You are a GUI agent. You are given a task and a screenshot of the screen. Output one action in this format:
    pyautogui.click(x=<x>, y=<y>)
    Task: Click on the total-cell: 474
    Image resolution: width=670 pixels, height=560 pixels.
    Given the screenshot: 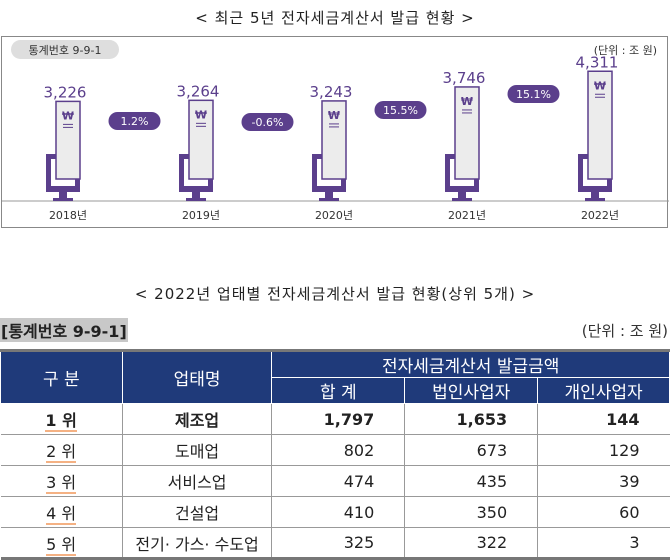 What is the action you would take?
    pyautogui.click(x=338, y=481)
    